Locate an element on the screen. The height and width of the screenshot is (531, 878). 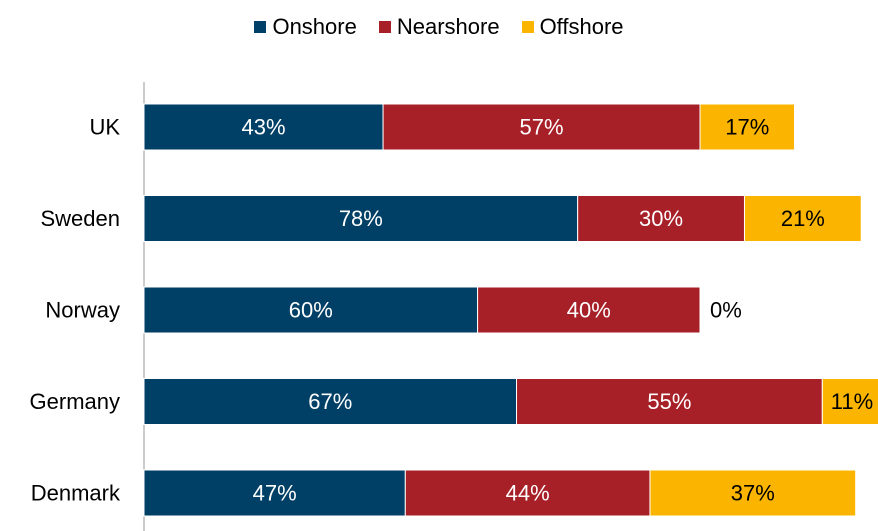
legend-label: Onshore is located at coordinates (314, 26).